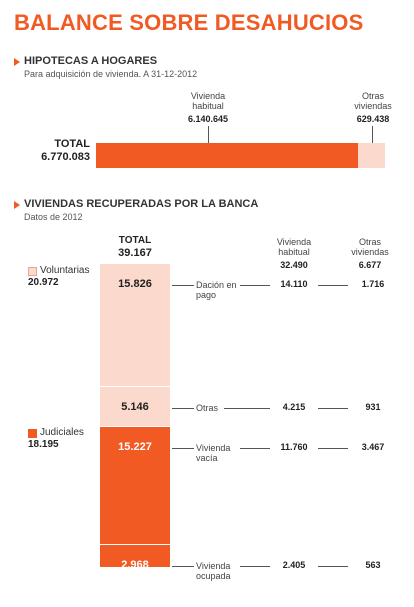  I want to click on hipotecas-otras-value: 629.438, so click(373, 119).